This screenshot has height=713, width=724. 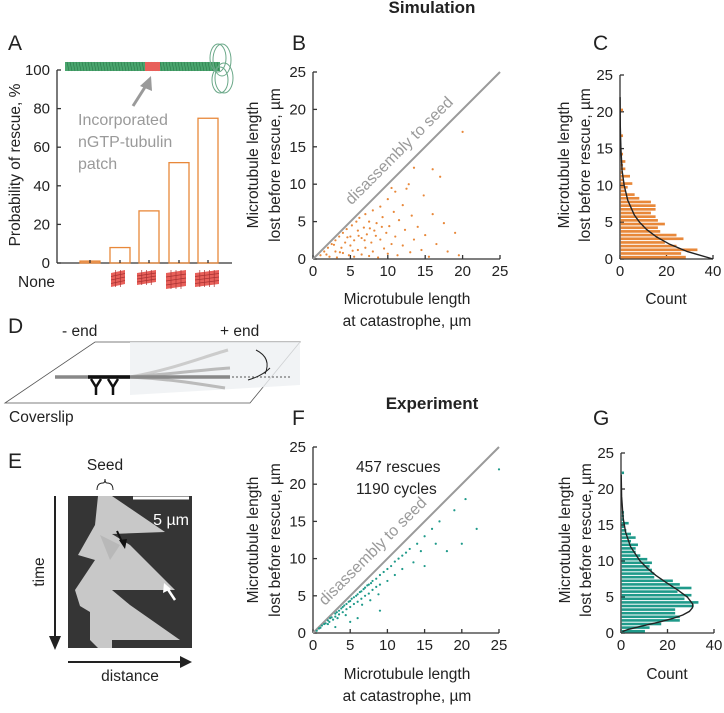 What do you see at coordinates (79, 331) in the screenshot?
I see `minus-end-label: - end` at bounding box center [79, 331].